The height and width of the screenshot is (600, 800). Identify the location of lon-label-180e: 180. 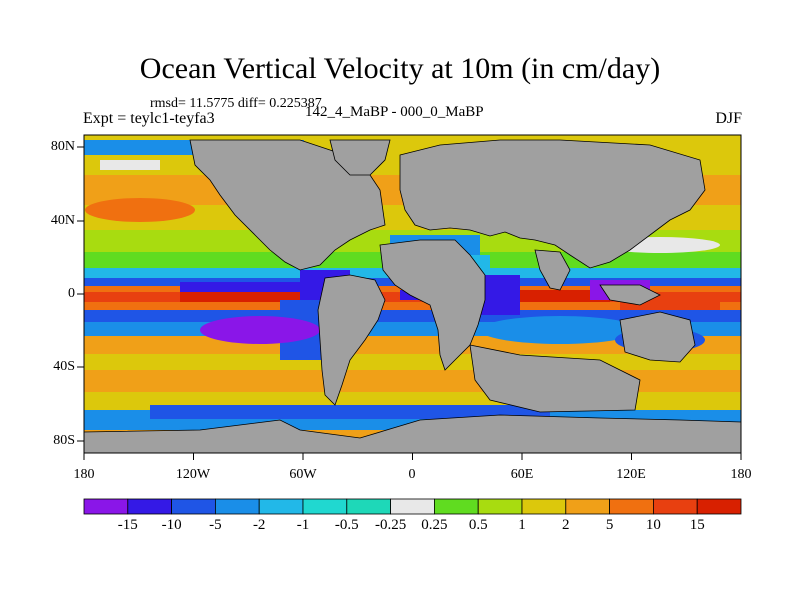
(741, 474).